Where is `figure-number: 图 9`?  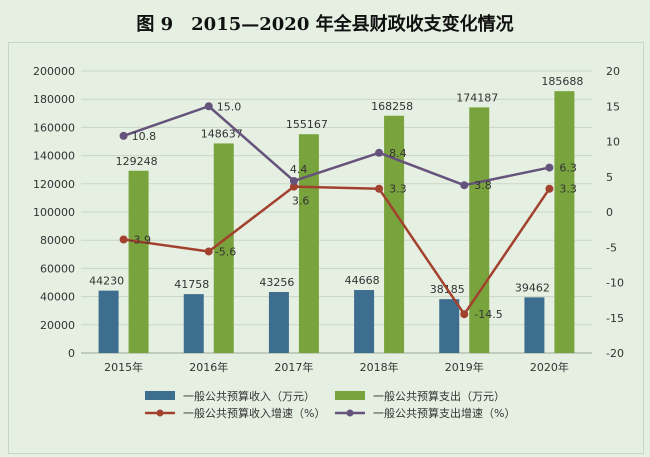
figure-number: 图 9 is located at coordinates (155, 24).